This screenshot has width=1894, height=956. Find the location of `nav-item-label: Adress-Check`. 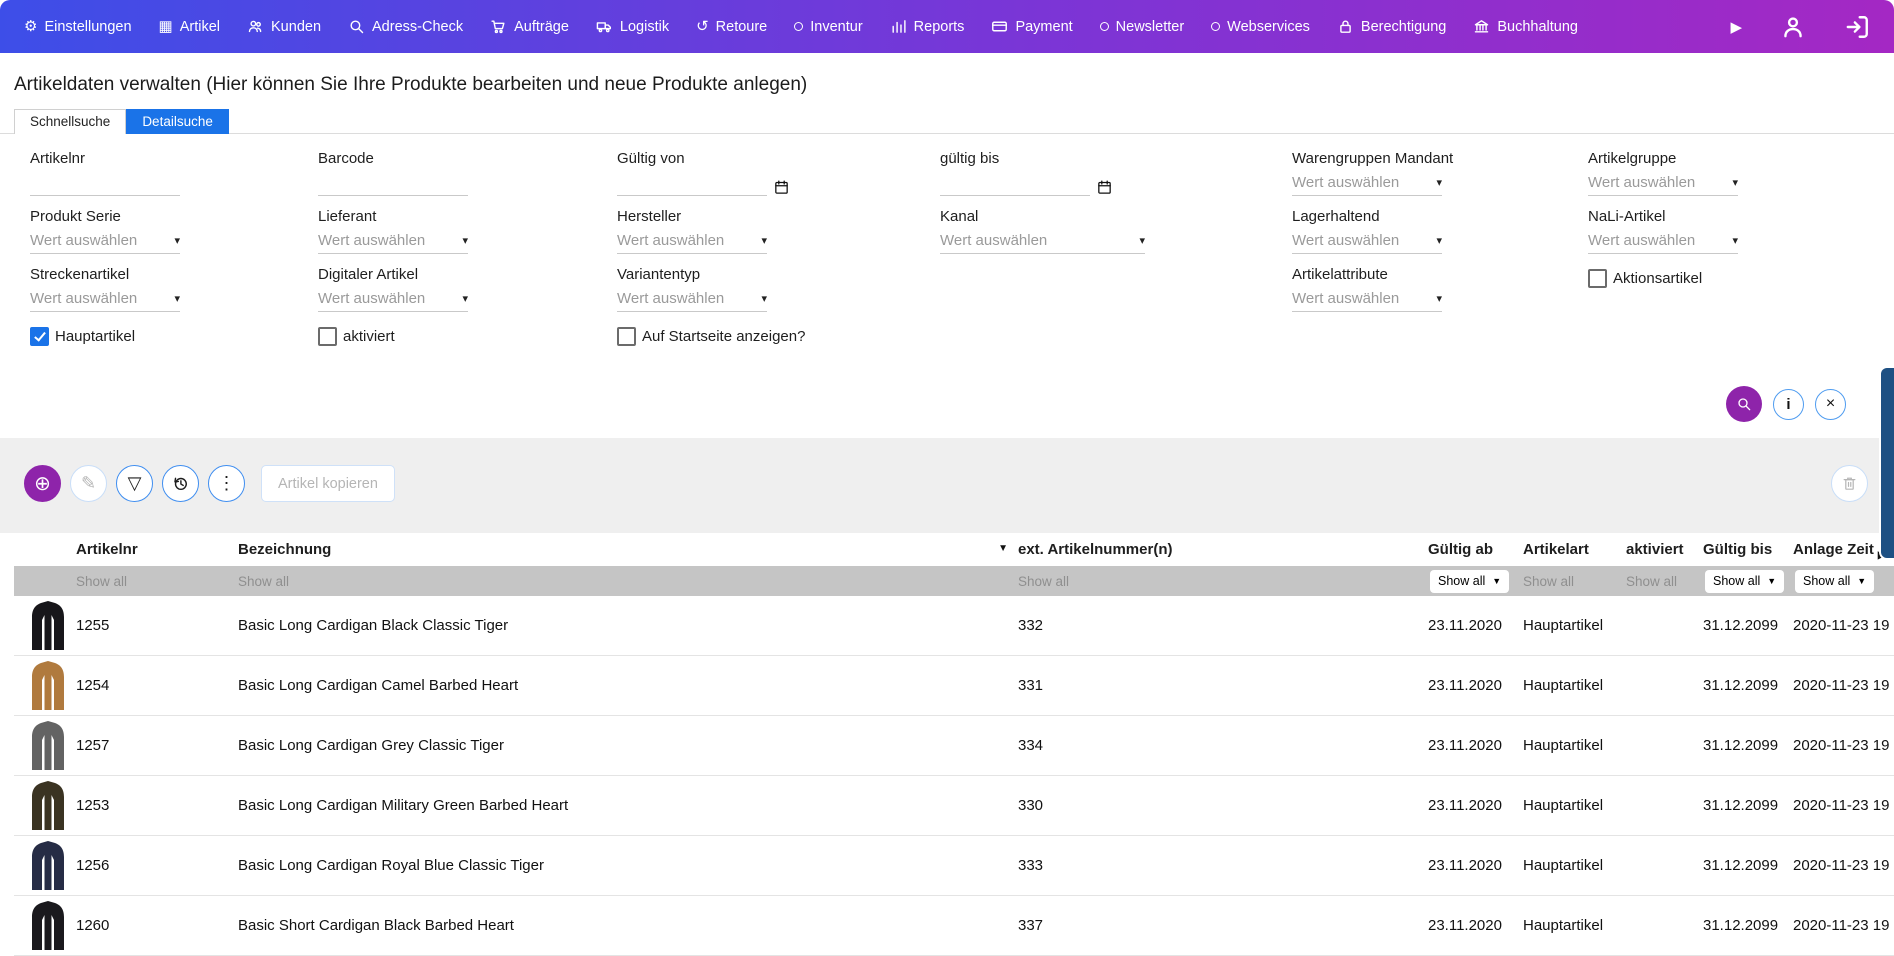

nav-item-label: Adress-Check is located at coordinates (418, 26).